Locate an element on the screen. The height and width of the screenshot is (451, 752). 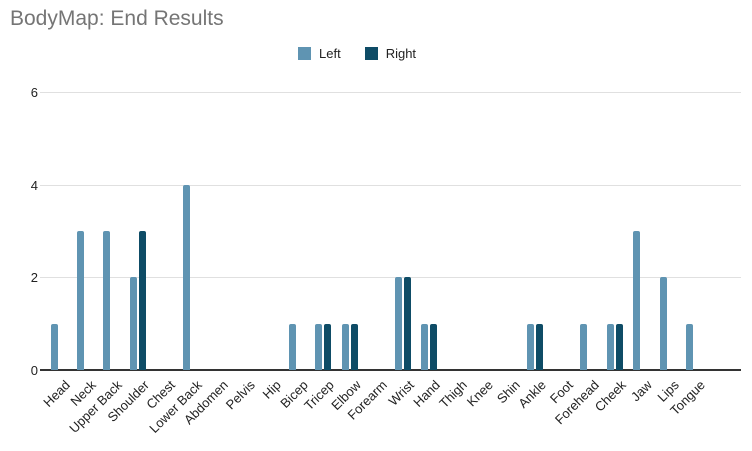
bar-left-ankle is located at coordinates (531, 346).